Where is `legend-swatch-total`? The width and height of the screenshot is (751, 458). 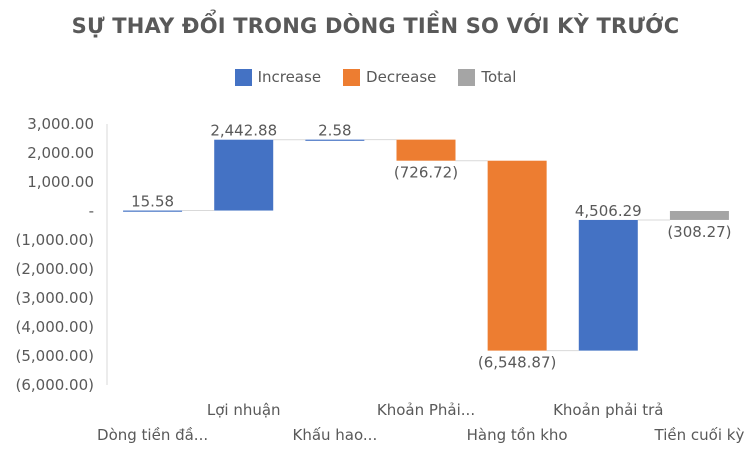
legend-swatch-total is located at coordinates (467, 77).